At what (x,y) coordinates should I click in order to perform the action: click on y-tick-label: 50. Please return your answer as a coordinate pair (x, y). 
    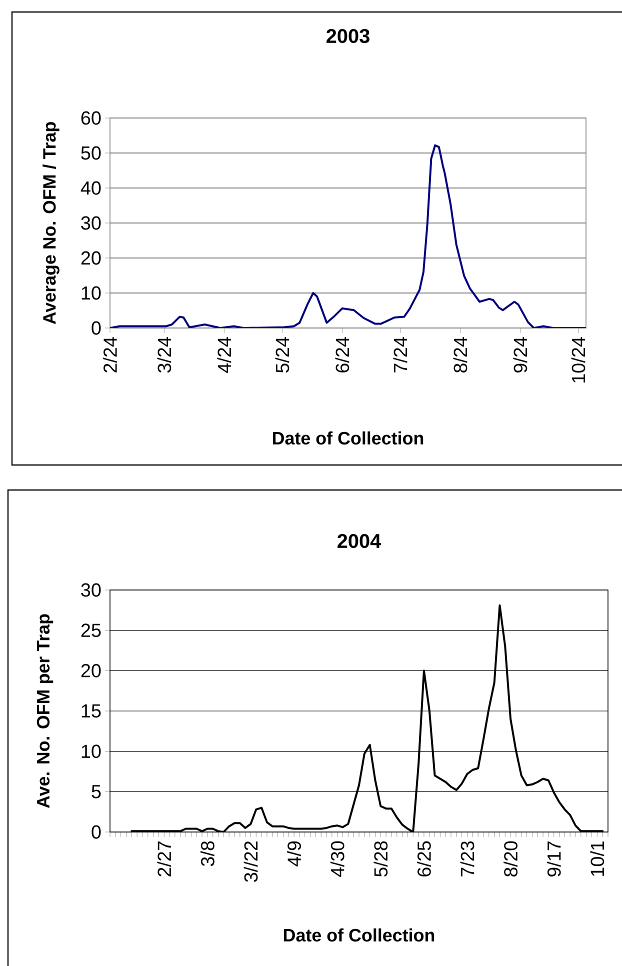
    Looking at the image, I should click on (91, 153).